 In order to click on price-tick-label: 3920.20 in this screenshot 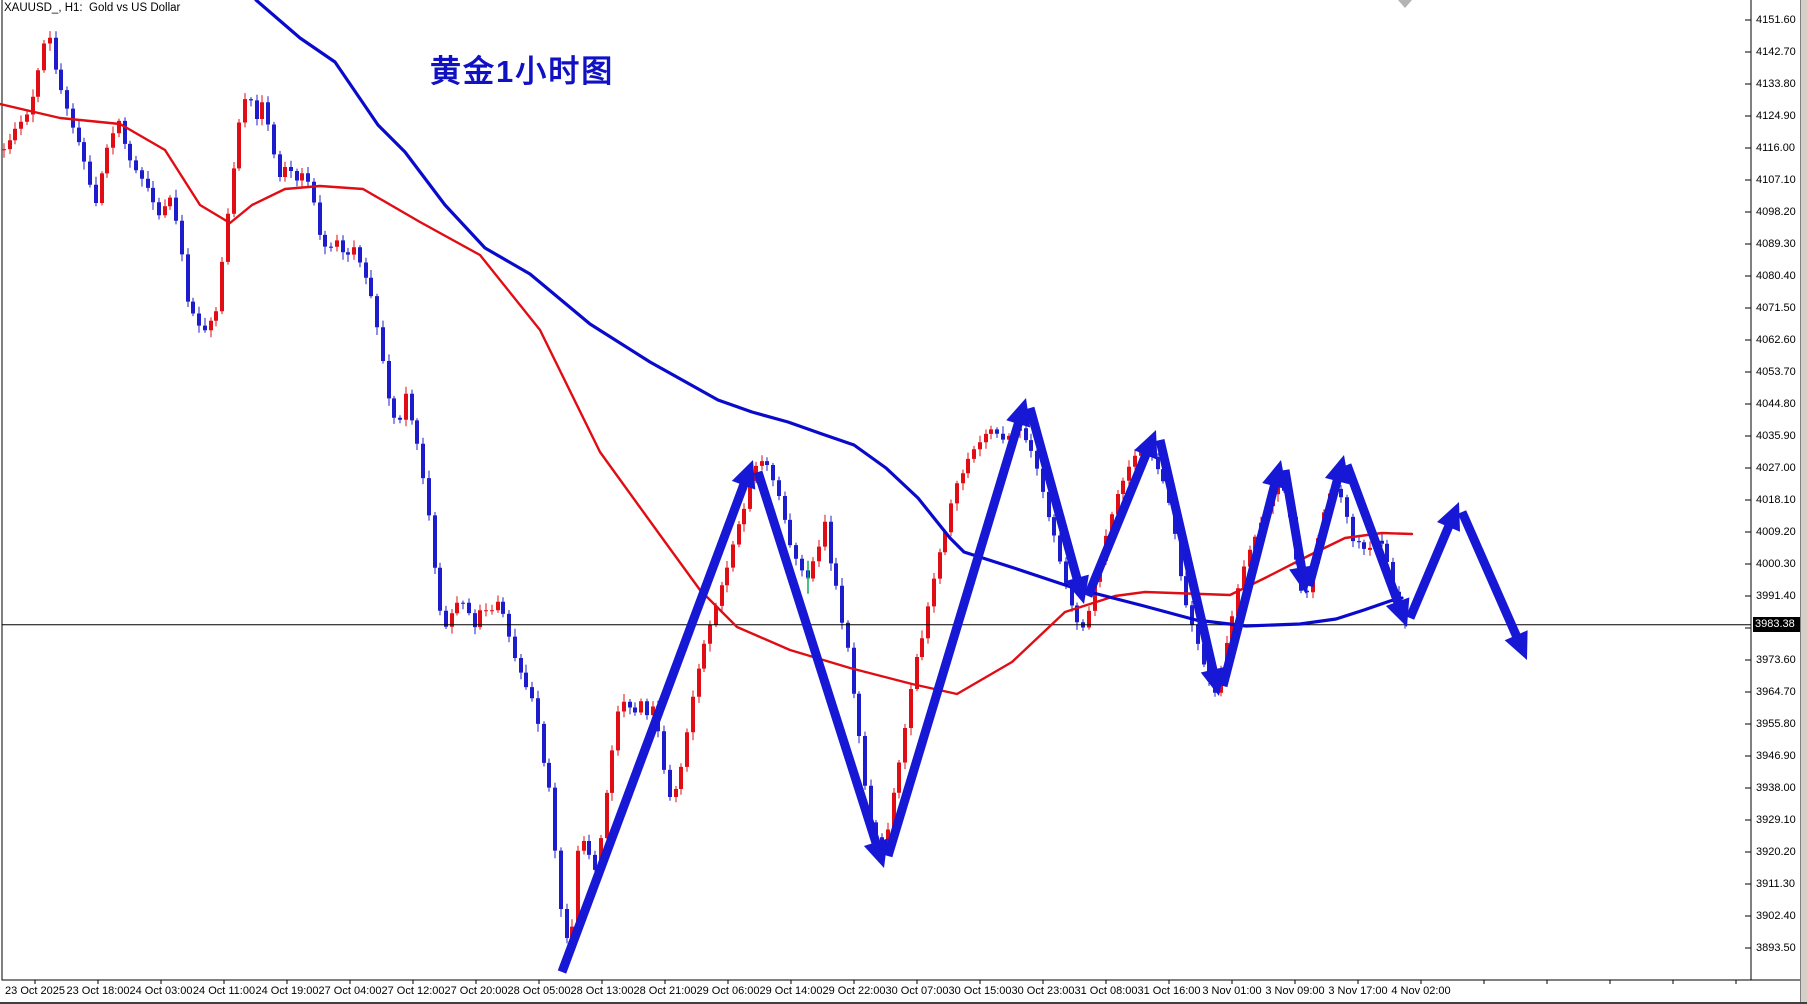, I will do `click(1776, 852)`.